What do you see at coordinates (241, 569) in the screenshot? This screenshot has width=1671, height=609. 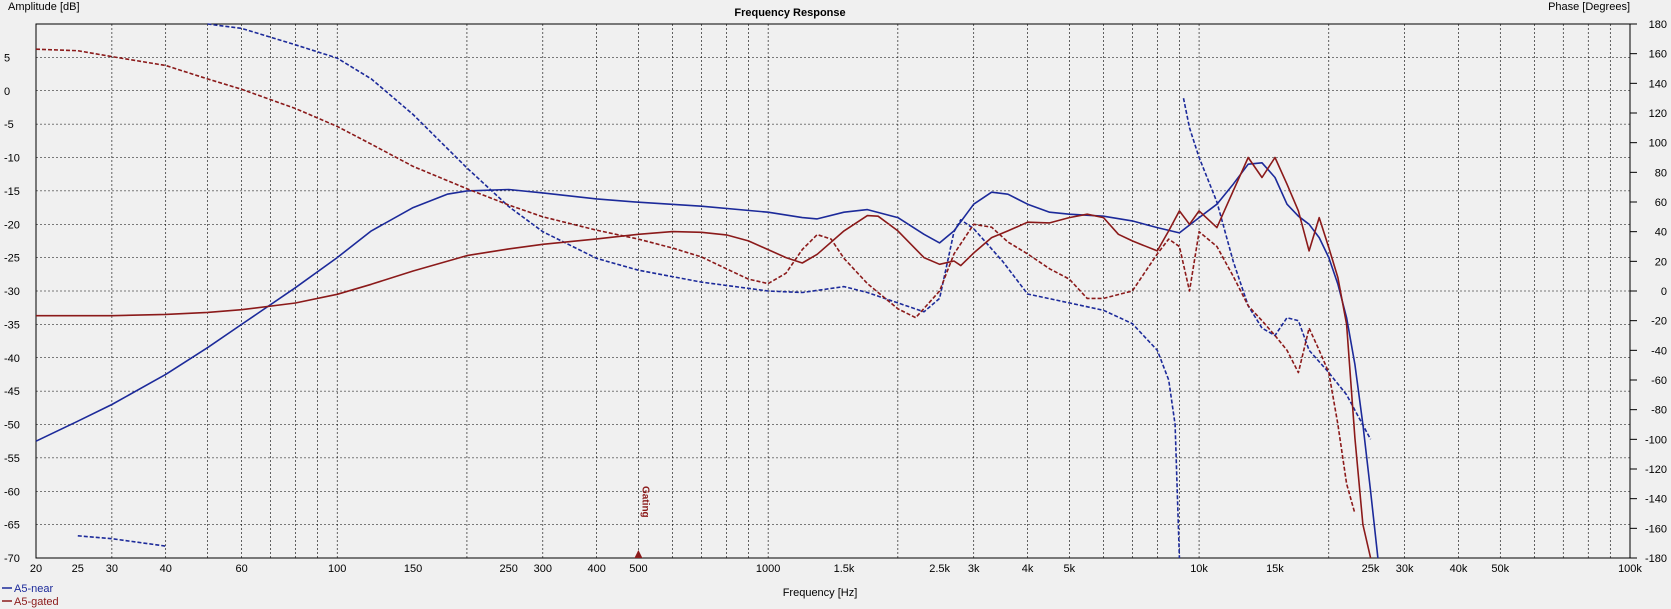 I see `x-tick-label: 60` at bounding box center [241, 569].